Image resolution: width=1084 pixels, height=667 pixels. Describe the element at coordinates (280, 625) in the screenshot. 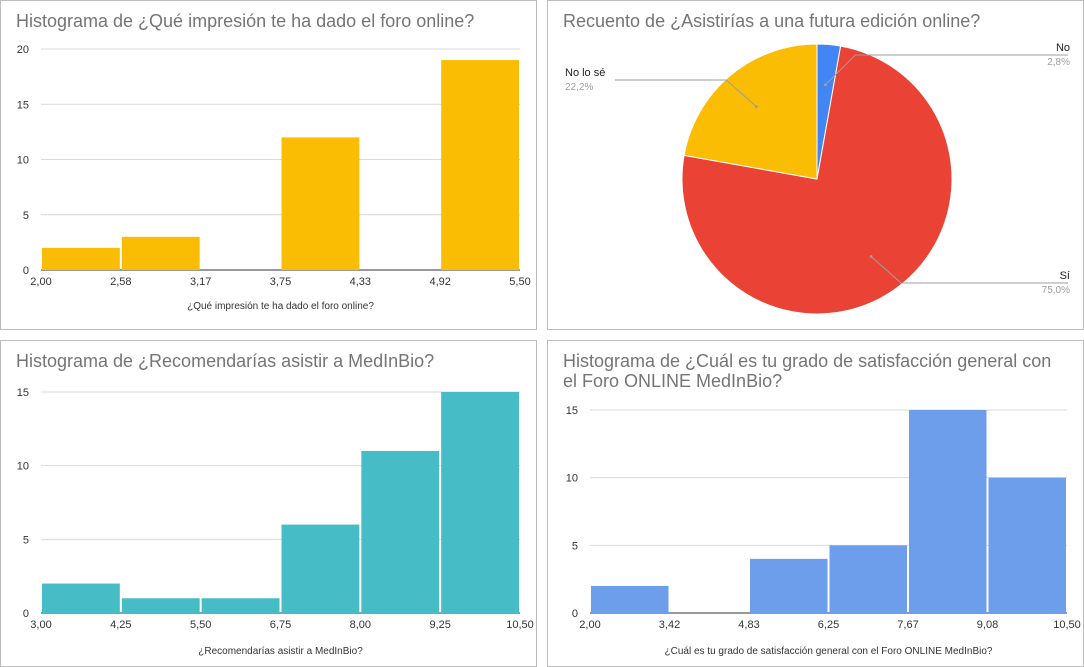

I see `x-tick-label: 6,75` at that location.